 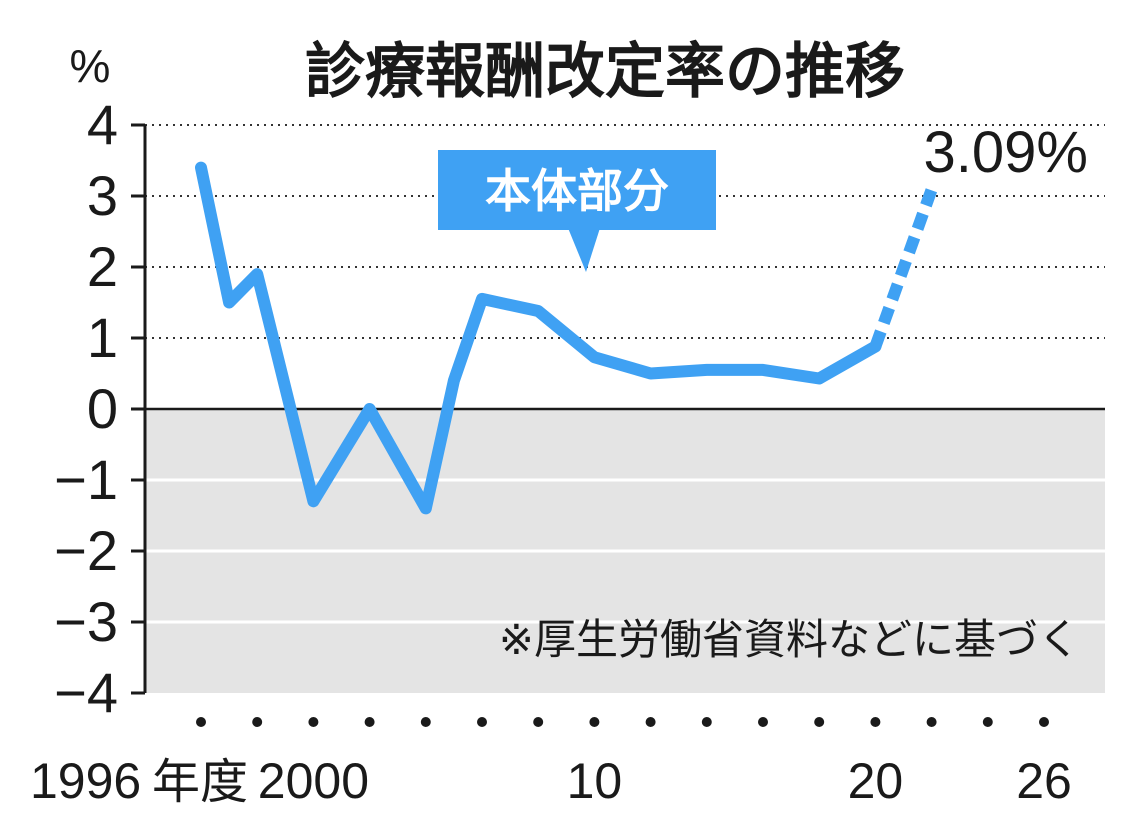 What do you see at coordinates (200, 782) in the screenshot?
I see `x-tick-suffix: 年度` at bounding box center [200, 782].